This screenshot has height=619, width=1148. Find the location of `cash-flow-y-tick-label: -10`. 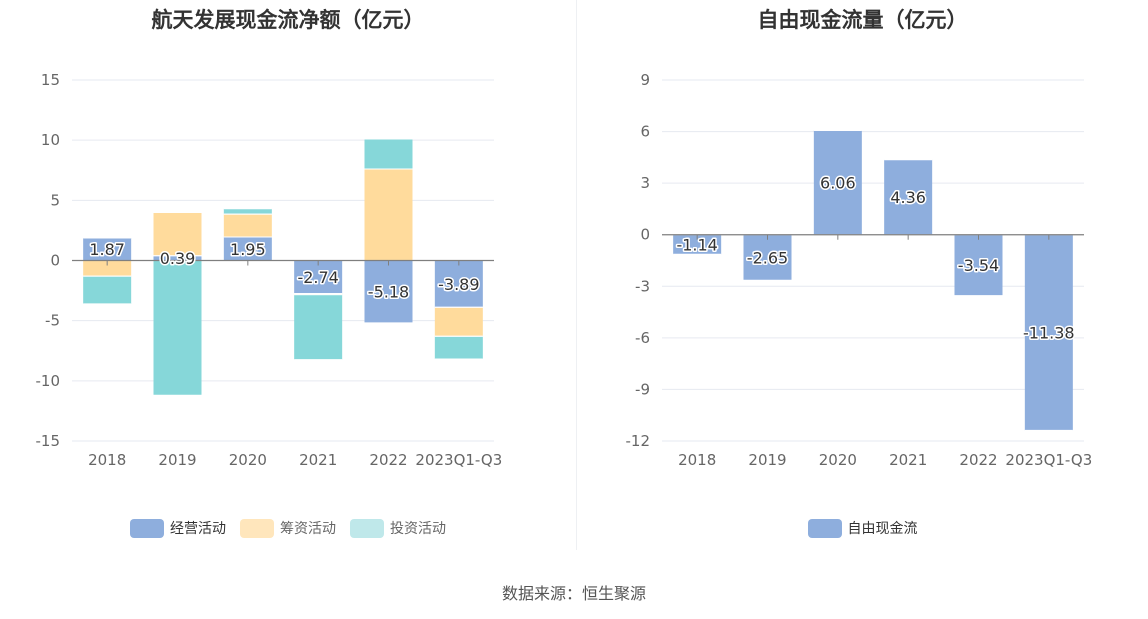

cash-flow-y-tick-label: -10 is located at coordinates (48, 381).